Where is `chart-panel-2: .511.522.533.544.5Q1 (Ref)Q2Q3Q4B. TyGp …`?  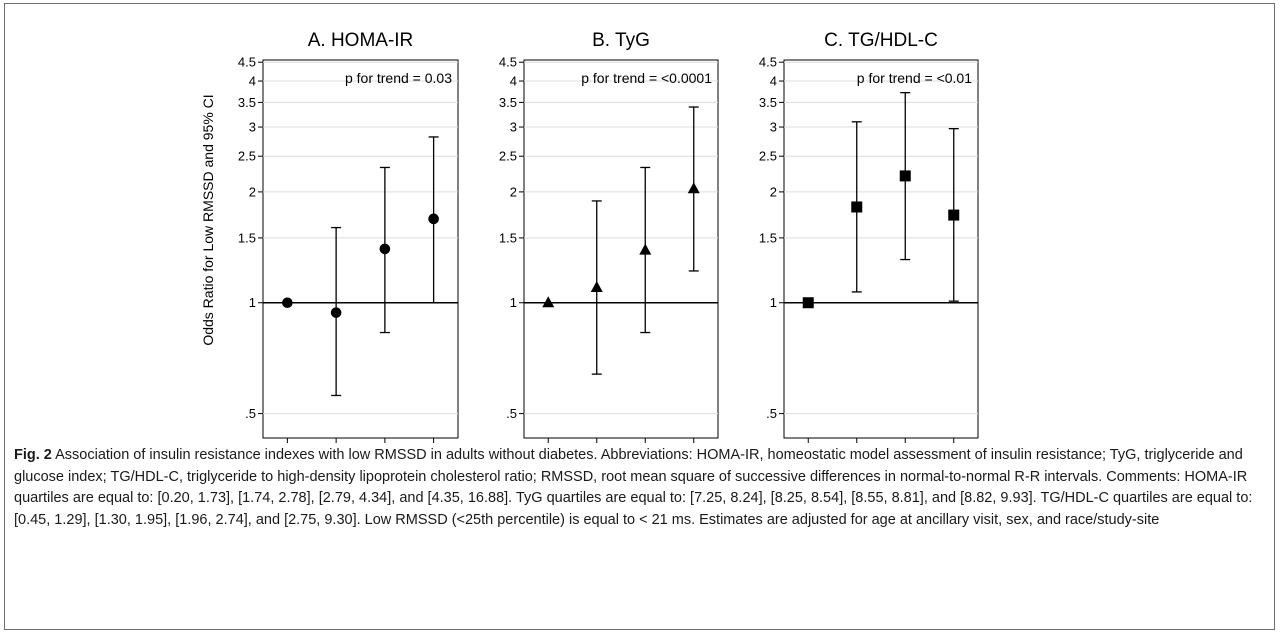 chart-panel-2: .511.522.533.544.5Q1 (Ref)Q2Q3Q4B. TyGp … is located at coordinates (609, 236).